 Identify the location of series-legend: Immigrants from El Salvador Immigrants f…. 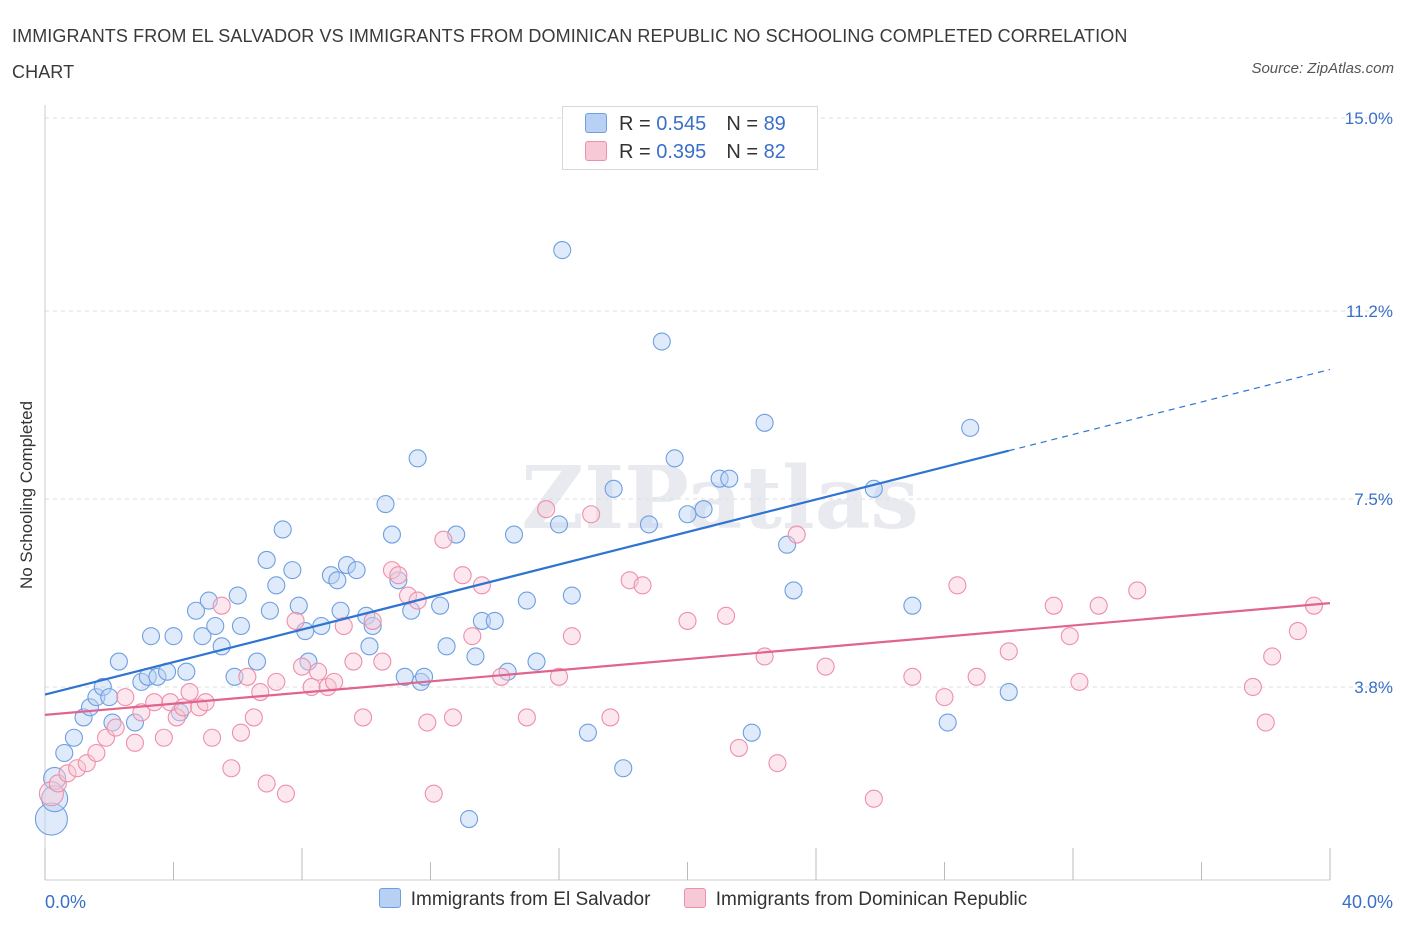
(703, 899).